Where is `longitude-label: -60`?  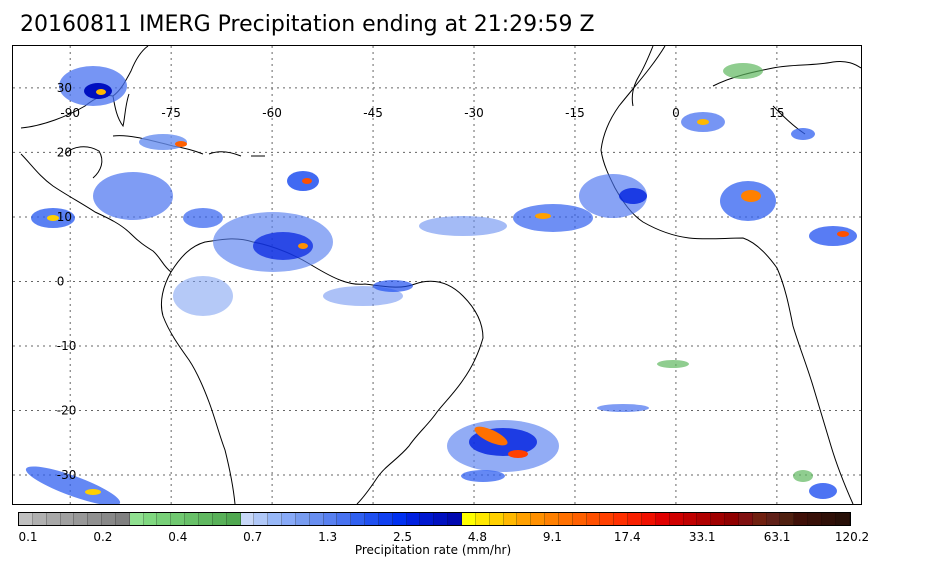 longitude-label: -60 is located at coordinates (272, 113).